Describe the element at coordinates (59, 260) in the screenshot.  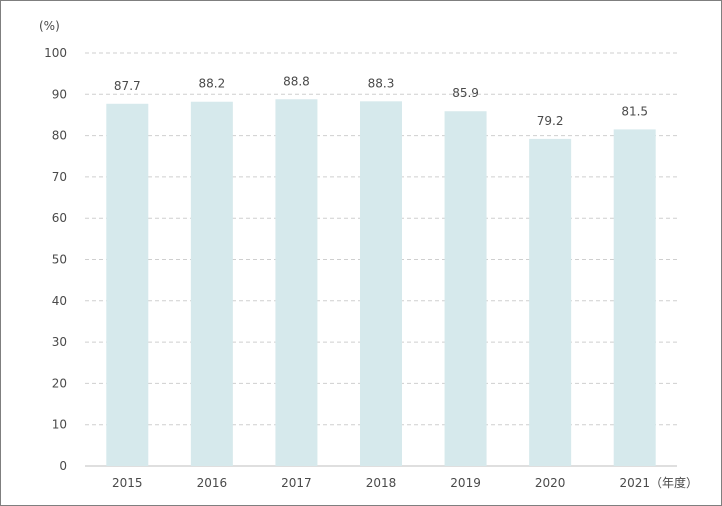
I see `y-tick-label-50: 50` at that location.